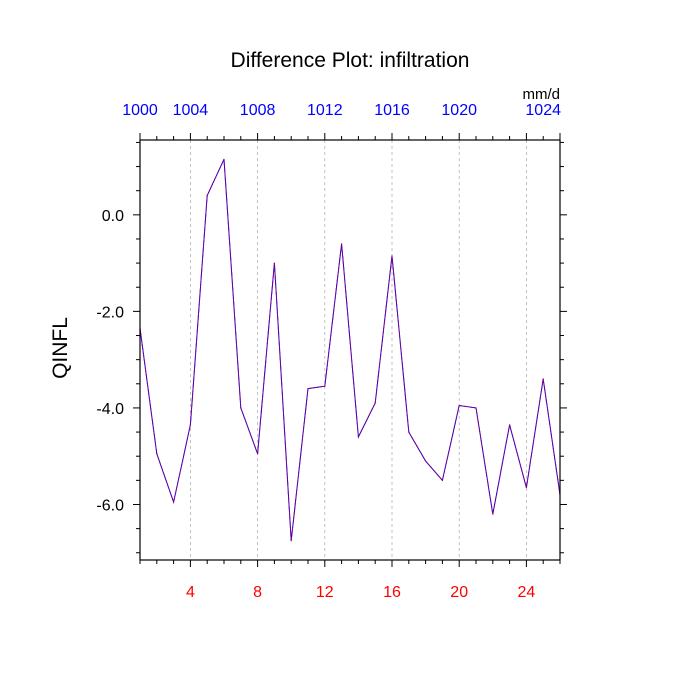  What do you see at coordinates (113, 216) in the screenshot?
I see `y-tick-label: 0.0` at bounding box center [113, 216].